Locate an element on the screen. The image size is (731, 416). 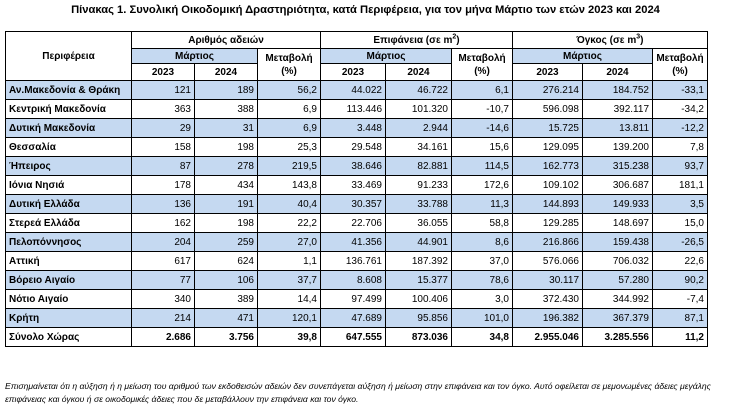
area-2023-cell: 38.646 is located at coordinates (353, 166).